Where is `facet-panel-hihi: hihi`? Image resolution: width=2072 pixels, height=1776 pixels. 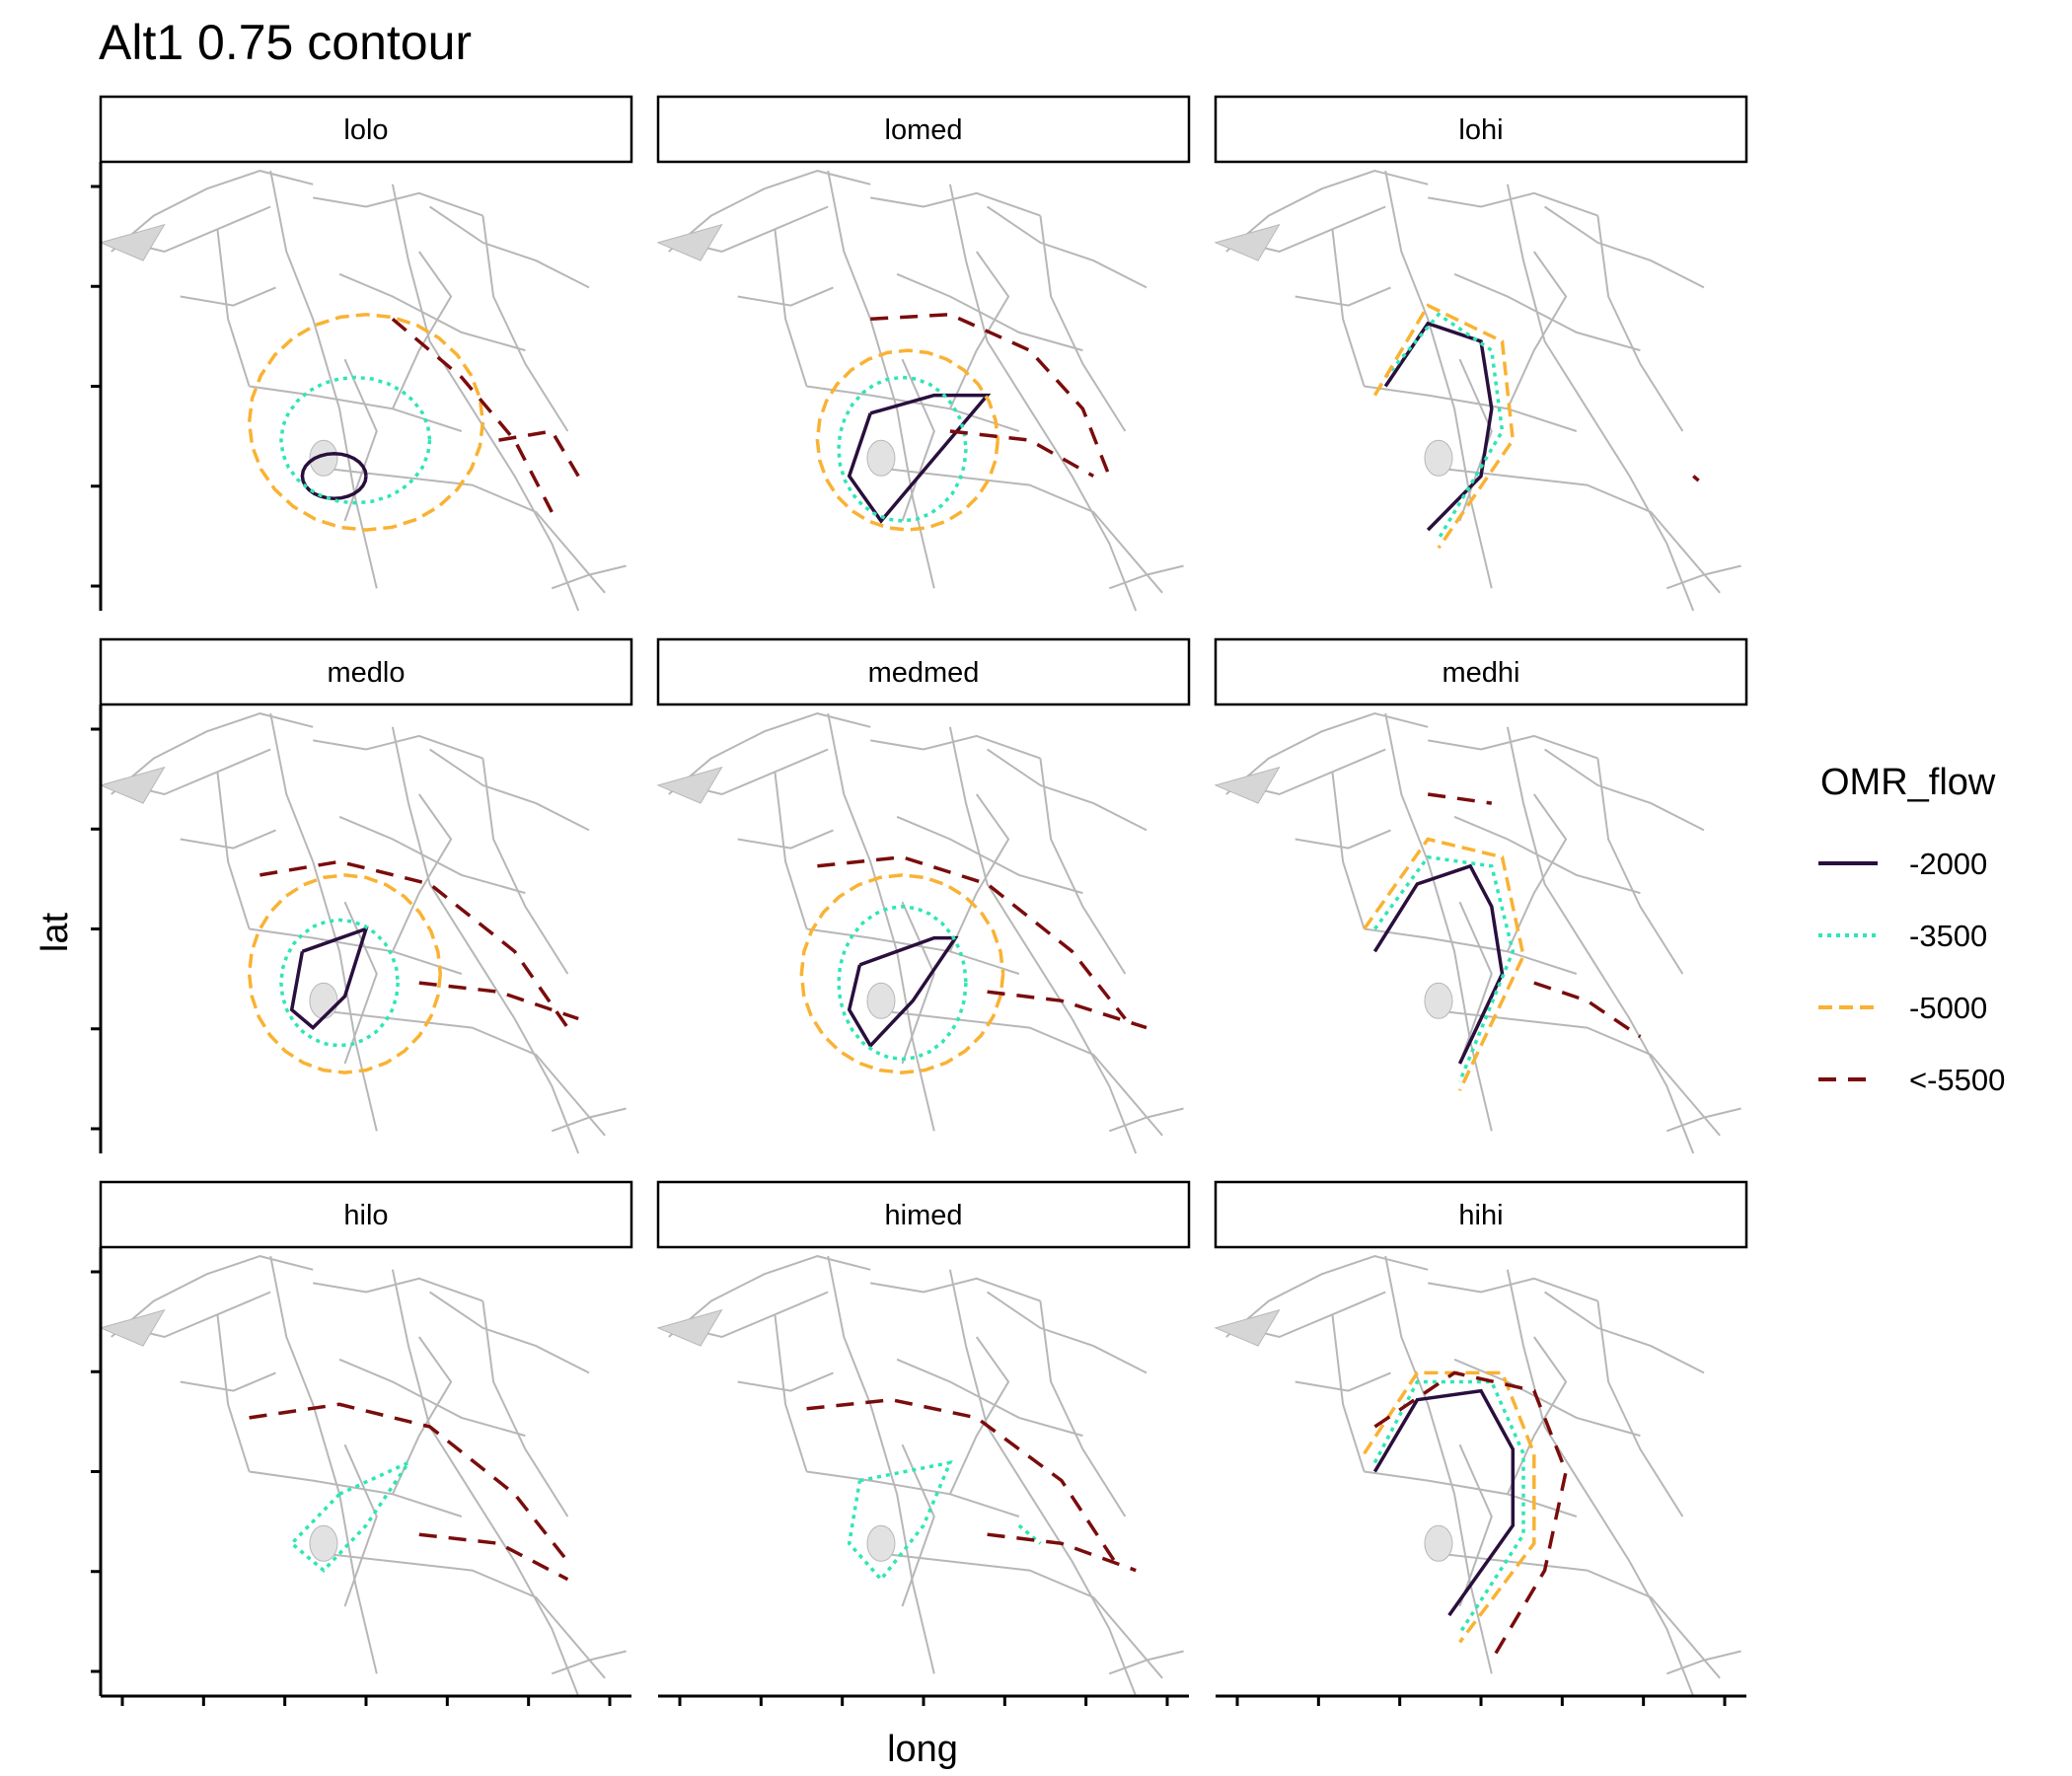 facet-panel-hihi: hihi is located at coordinates (1481, 1443).